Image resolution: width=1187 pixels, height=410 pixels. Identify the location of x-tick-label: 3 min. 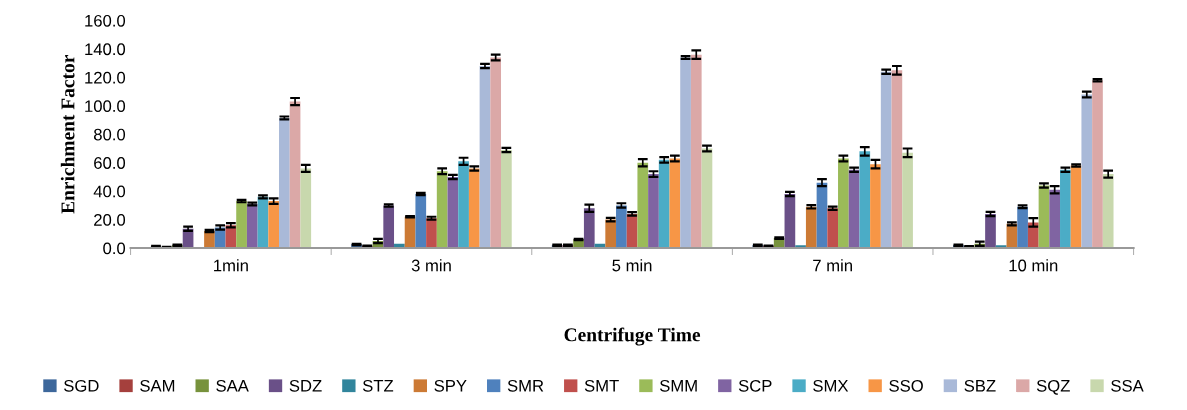
(431, 265).